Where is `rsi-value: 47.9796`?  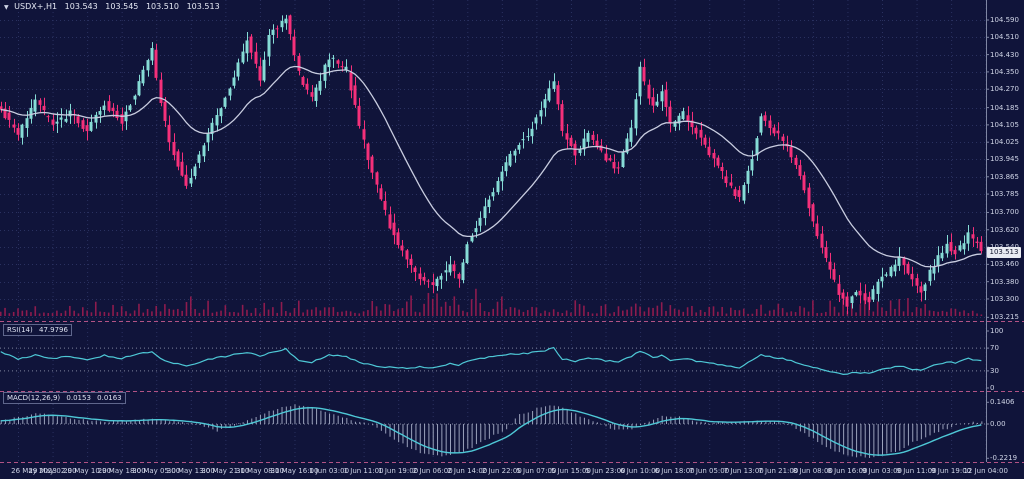
rsi-value: 47.9796 is located at coordinates (53, 330).